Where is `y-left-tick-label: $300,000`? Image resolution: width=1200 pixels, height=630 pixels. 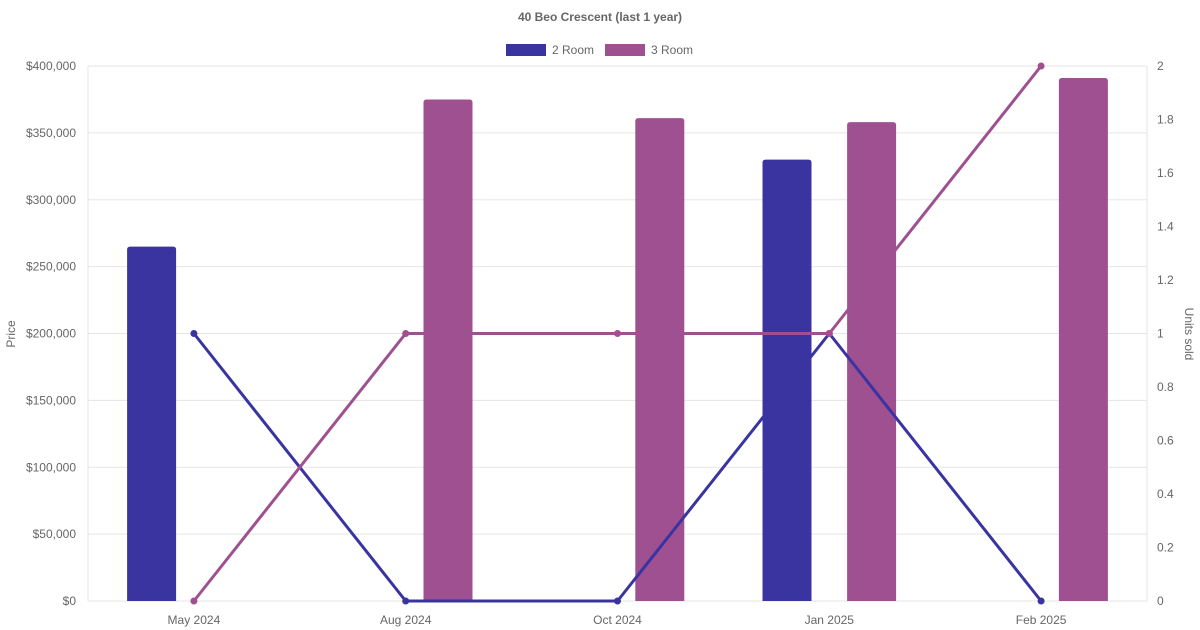
y-left-tick-label: $300,000 is located at coordinates (51, 200).